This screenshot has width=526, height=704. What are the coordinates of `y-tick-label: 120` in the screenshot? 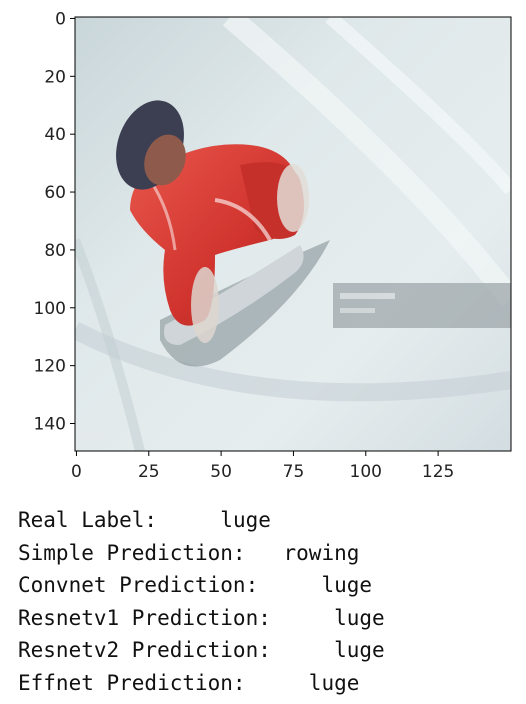 It's located at (50, 367).